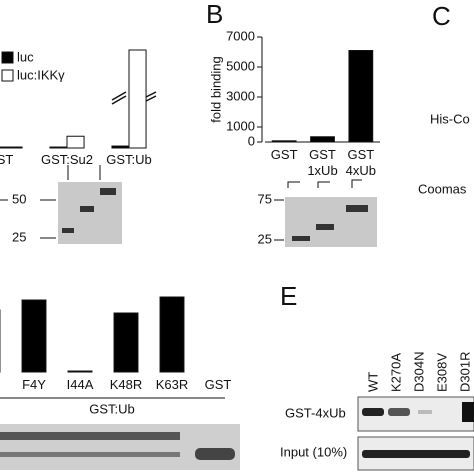 Image resolution: width=474 pixels, height=474 pixels. Describe the element at coordinates (441, 372) in the screenshot. I see `lane-label: E308V` at that location.